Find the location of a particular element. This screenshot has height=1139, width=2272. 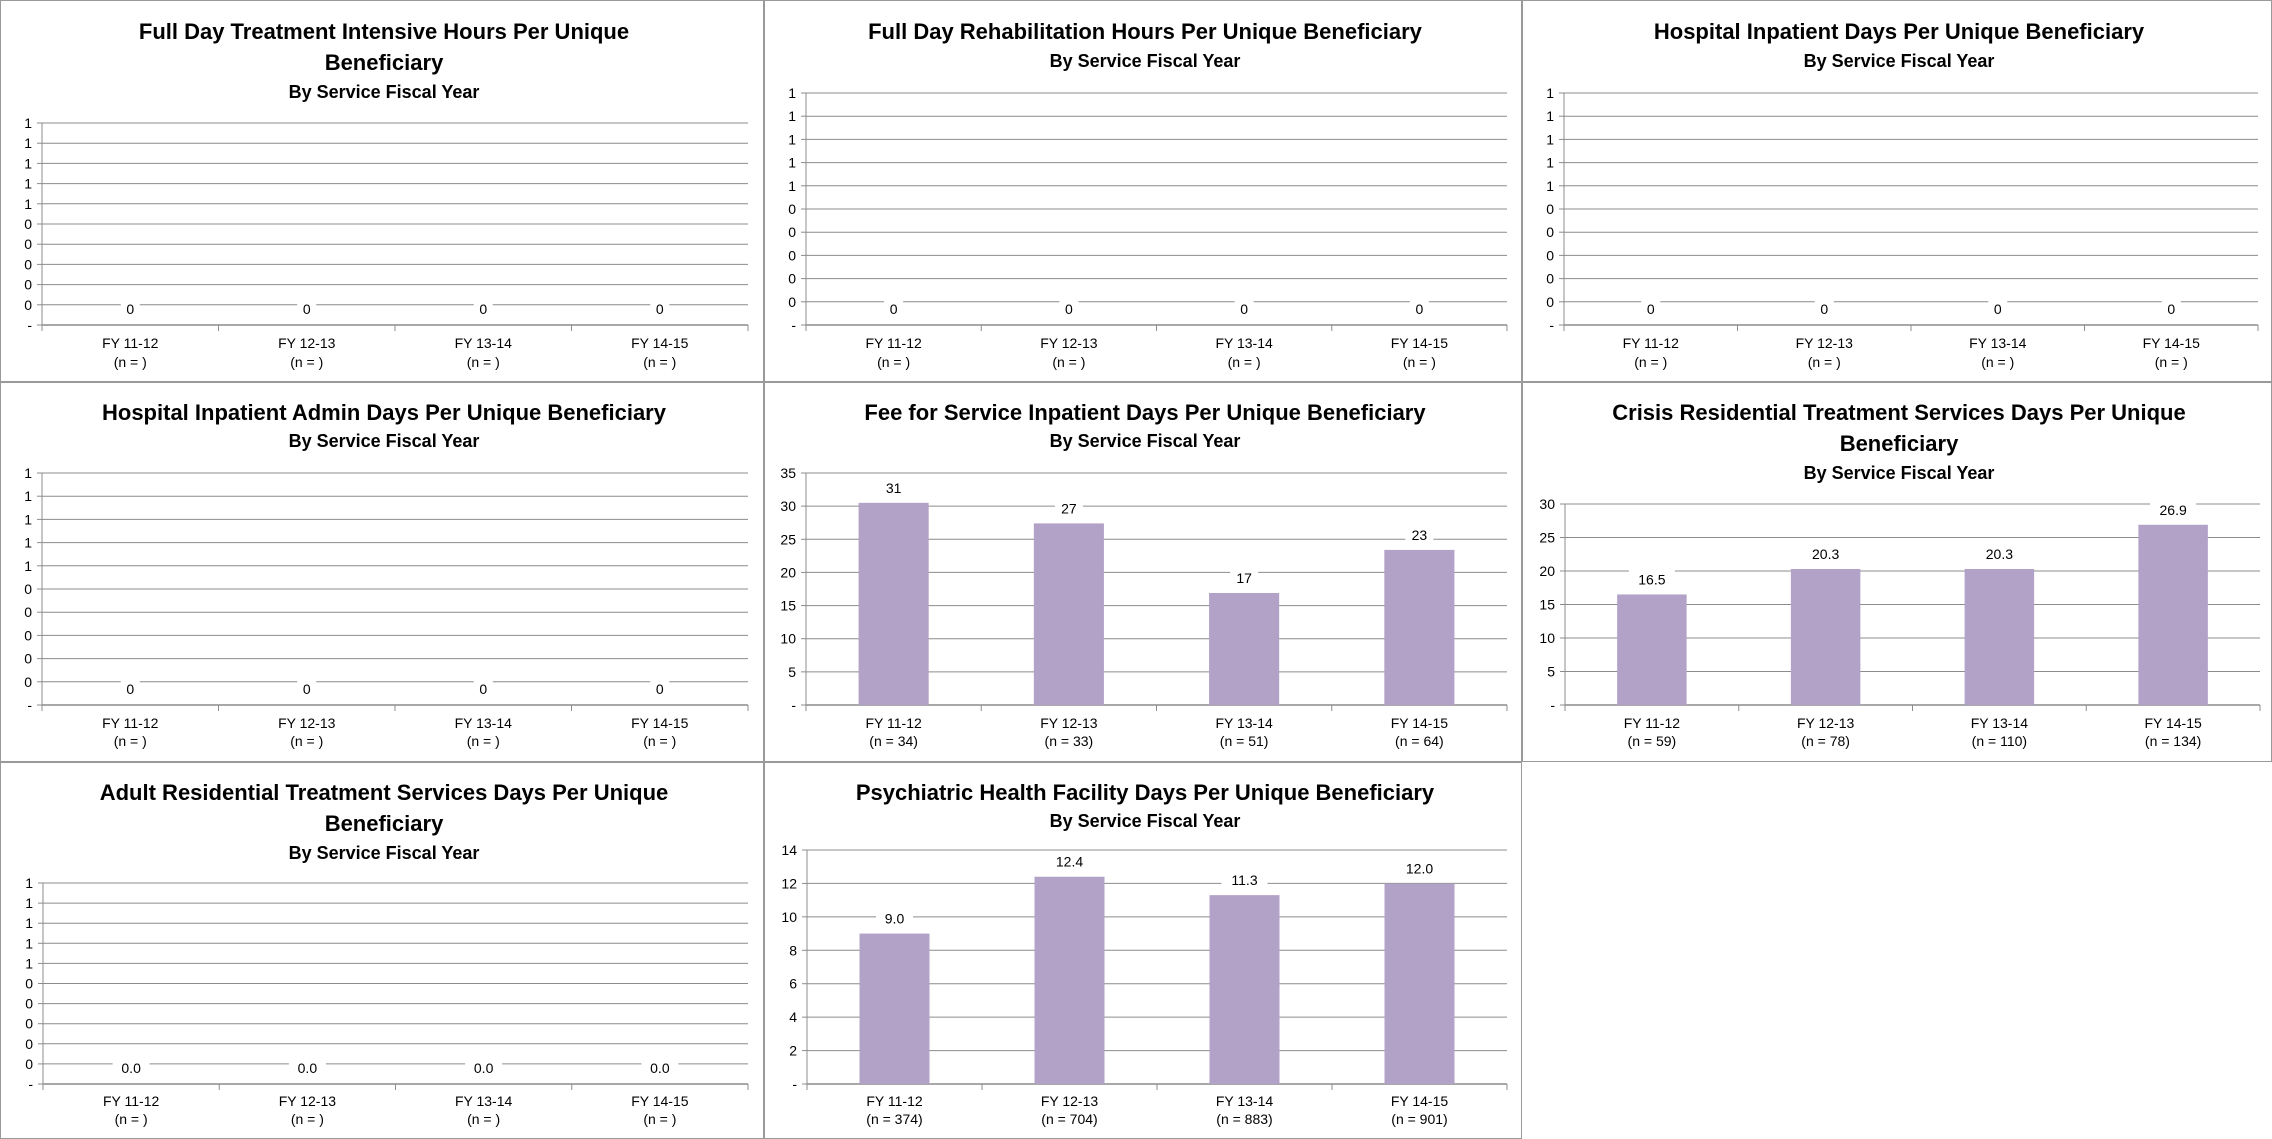

chart-title: Beneficiary is located at coordinates (384, 823).